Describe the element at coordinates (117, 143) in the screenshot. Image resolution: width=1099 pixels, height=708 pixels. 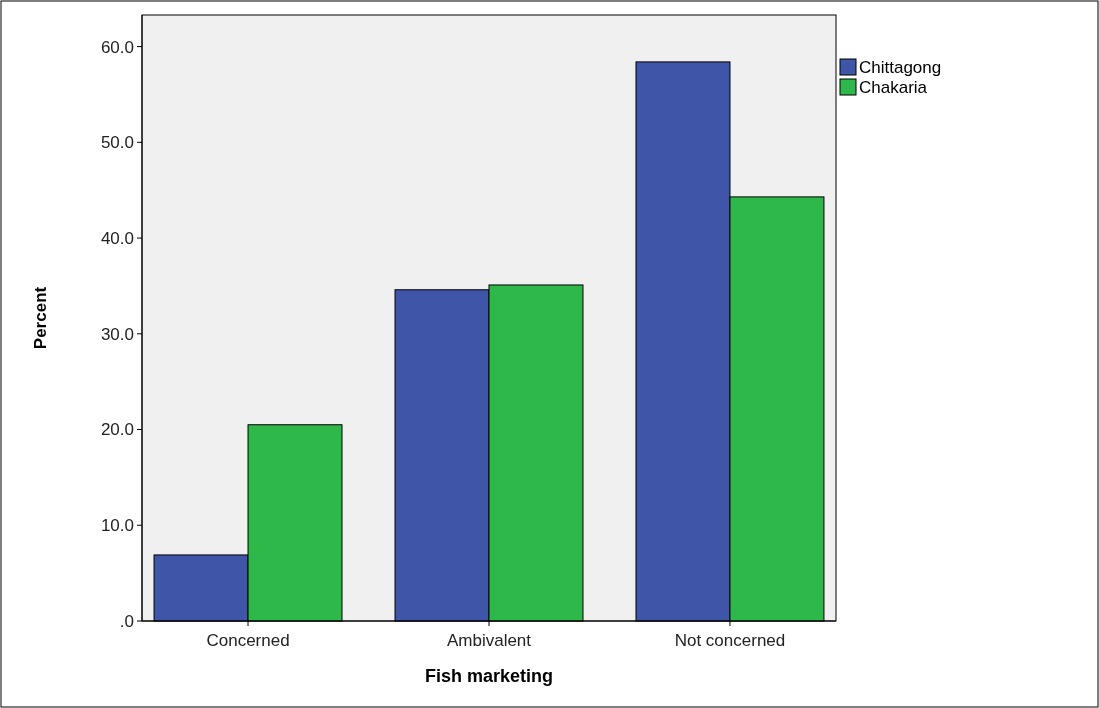
I see `y-tick-label: 50.0` at that location.